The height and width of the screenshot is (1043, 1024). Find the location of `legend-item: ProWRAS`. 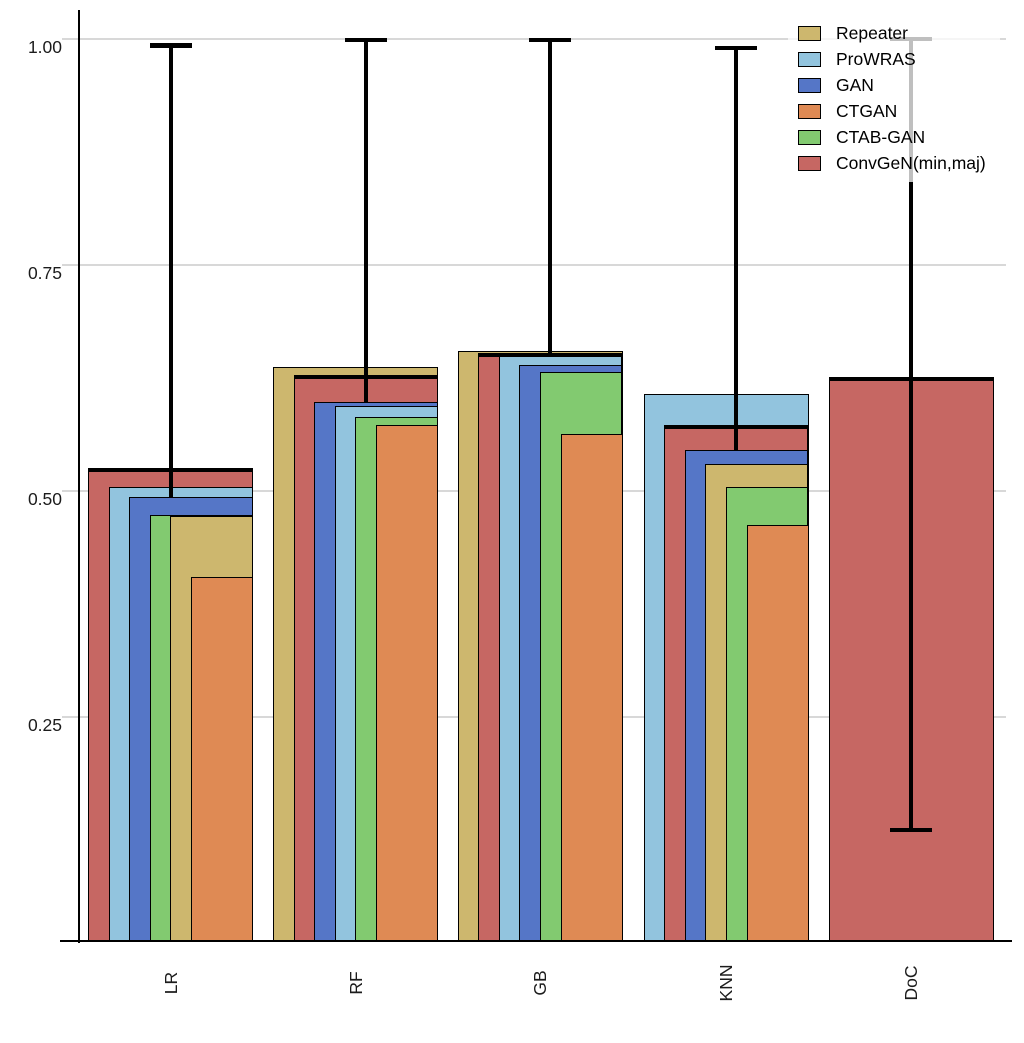

legend-item: ProWRAS is located at coordinates (892, 59).